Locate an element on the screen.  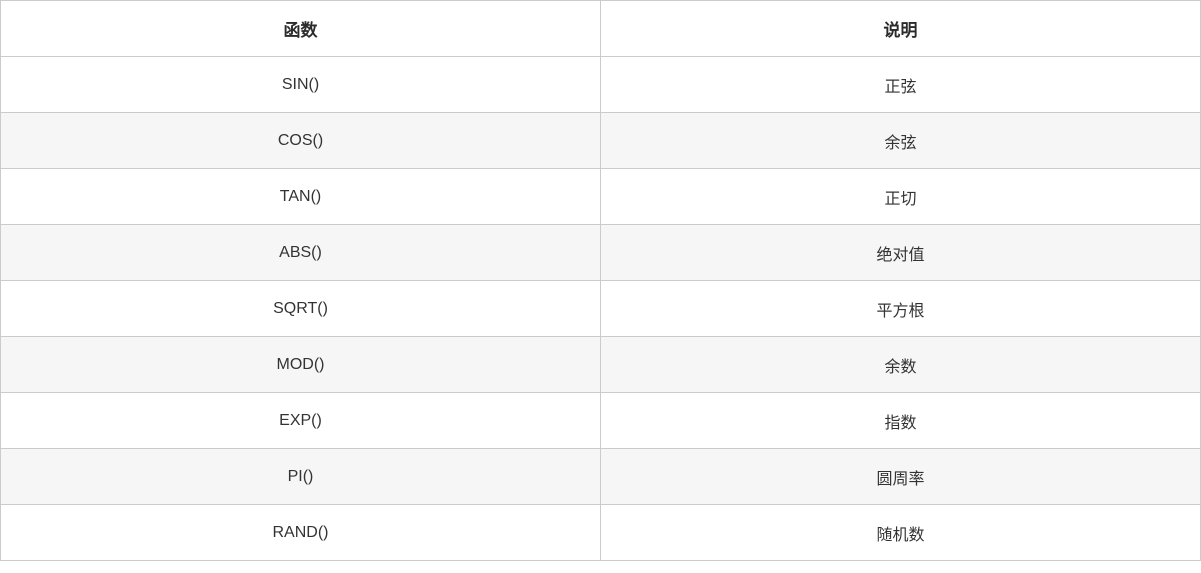
column-header-function: 函数 is located at coordinates (300, 28).